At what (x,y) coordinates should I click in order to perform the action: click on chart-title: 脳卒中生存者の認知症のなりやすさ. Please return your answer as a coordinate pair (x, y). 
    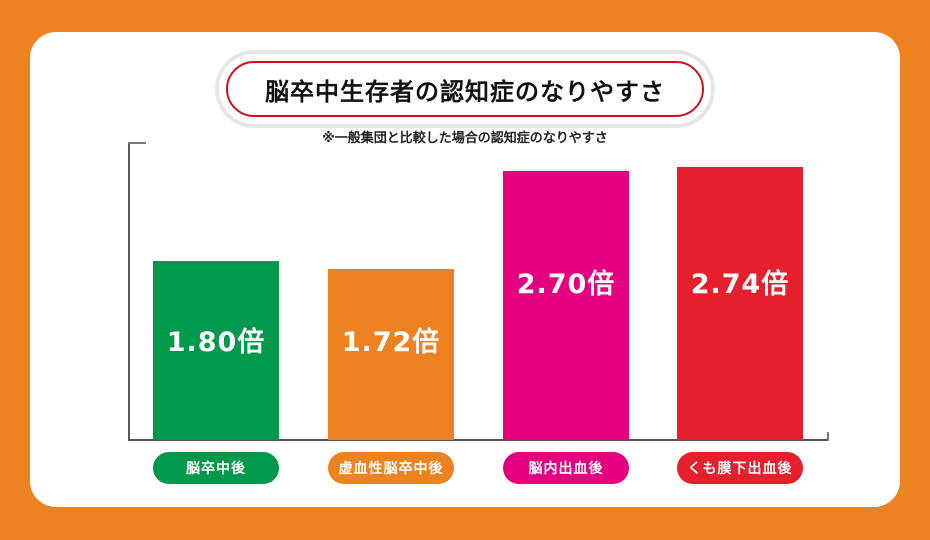
    Looking at the image, I should click on (465, 89).